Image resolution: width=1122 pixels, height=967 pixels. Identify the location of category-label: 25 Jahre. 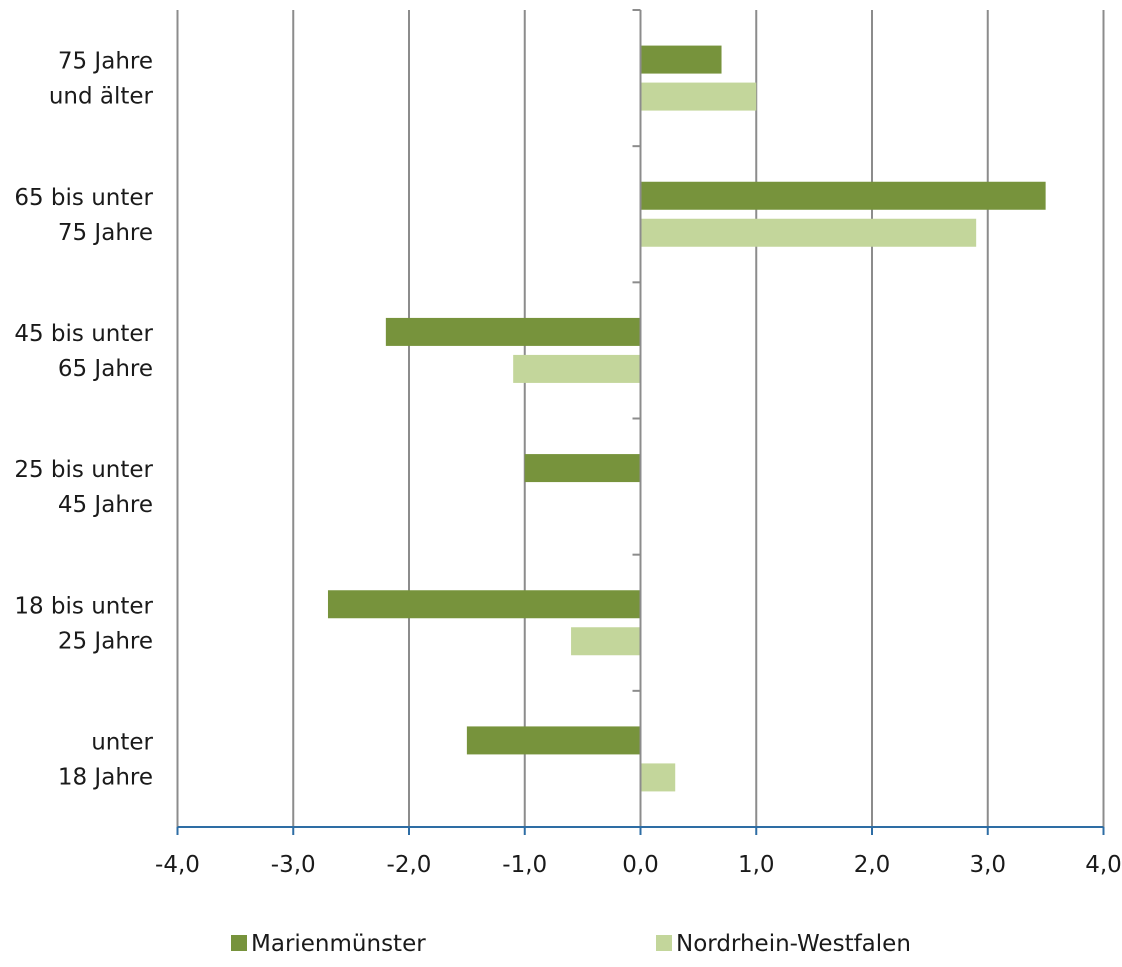
(105, 641).